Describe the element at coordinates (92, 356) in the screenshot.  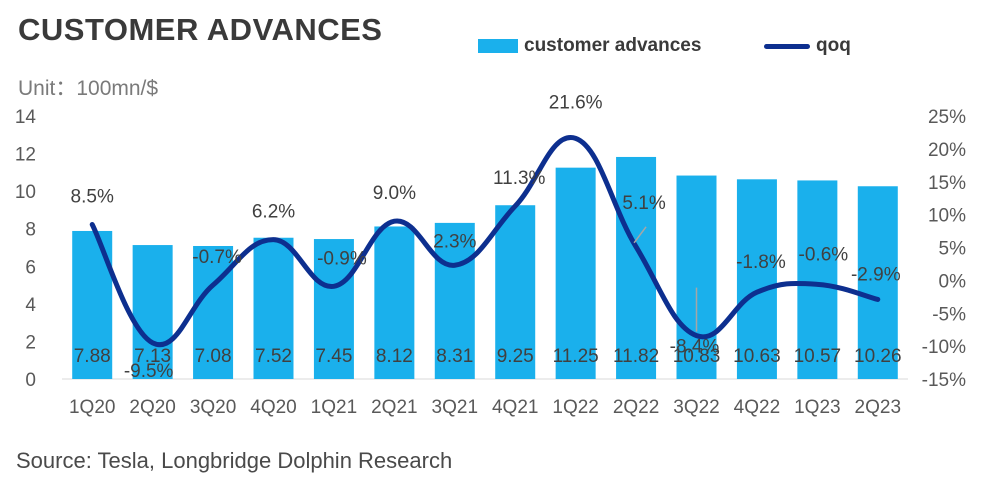
I see `bar-value-label: 7.88` at that location.